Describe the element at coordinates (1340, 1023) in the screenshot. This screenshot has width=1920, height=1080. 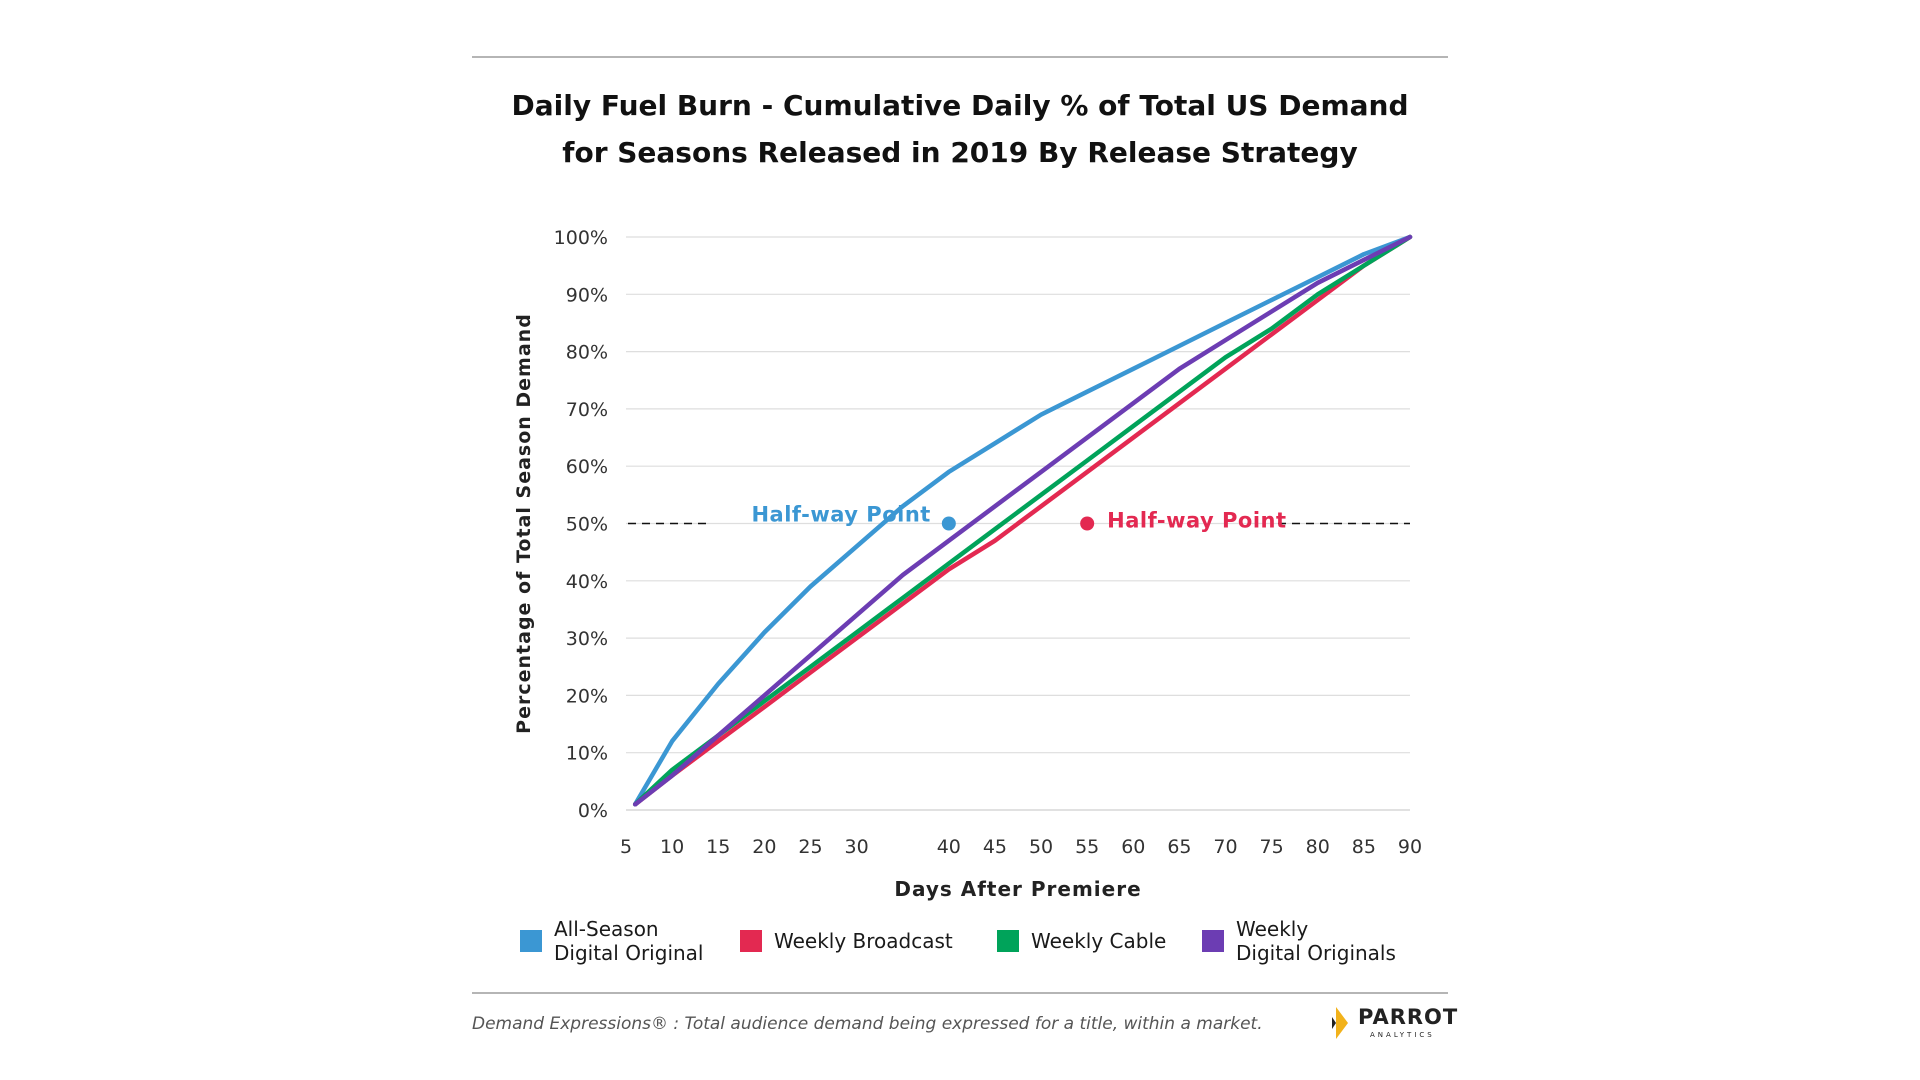
I see `parrot-logo-icon` at that location.